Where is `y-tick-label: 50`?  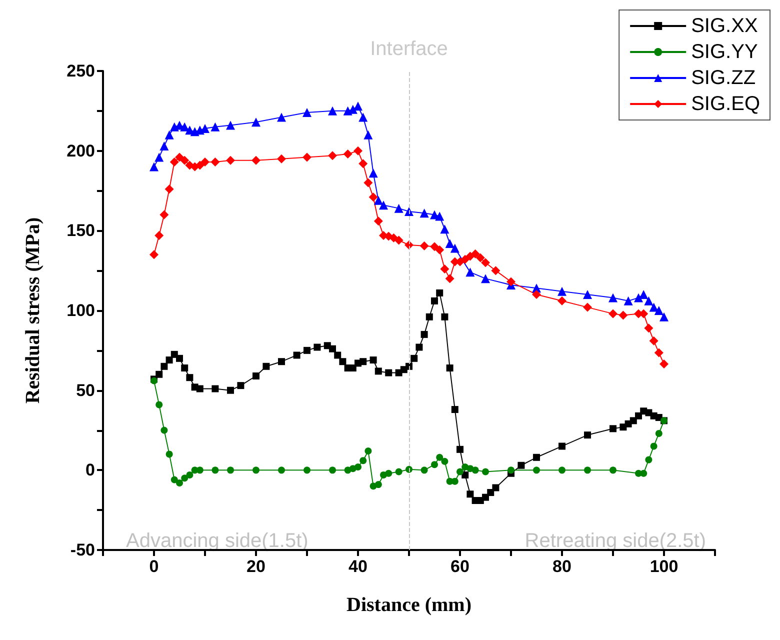 y-tick-label: 50 is located at coordinates (85, 390).